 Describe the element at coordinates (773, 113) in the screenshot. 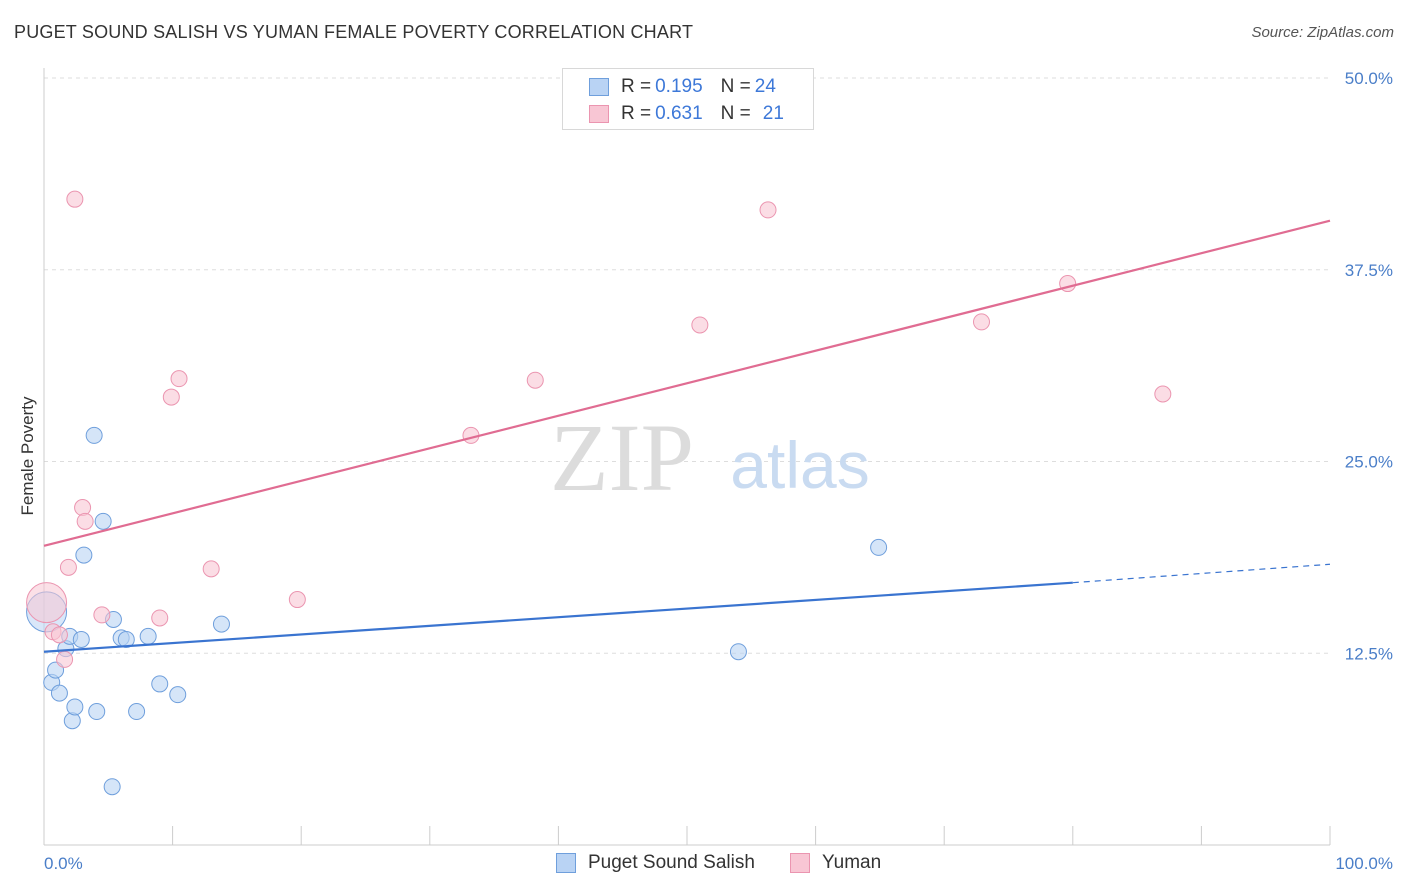

I see `legend-n-value: 21` at that location.